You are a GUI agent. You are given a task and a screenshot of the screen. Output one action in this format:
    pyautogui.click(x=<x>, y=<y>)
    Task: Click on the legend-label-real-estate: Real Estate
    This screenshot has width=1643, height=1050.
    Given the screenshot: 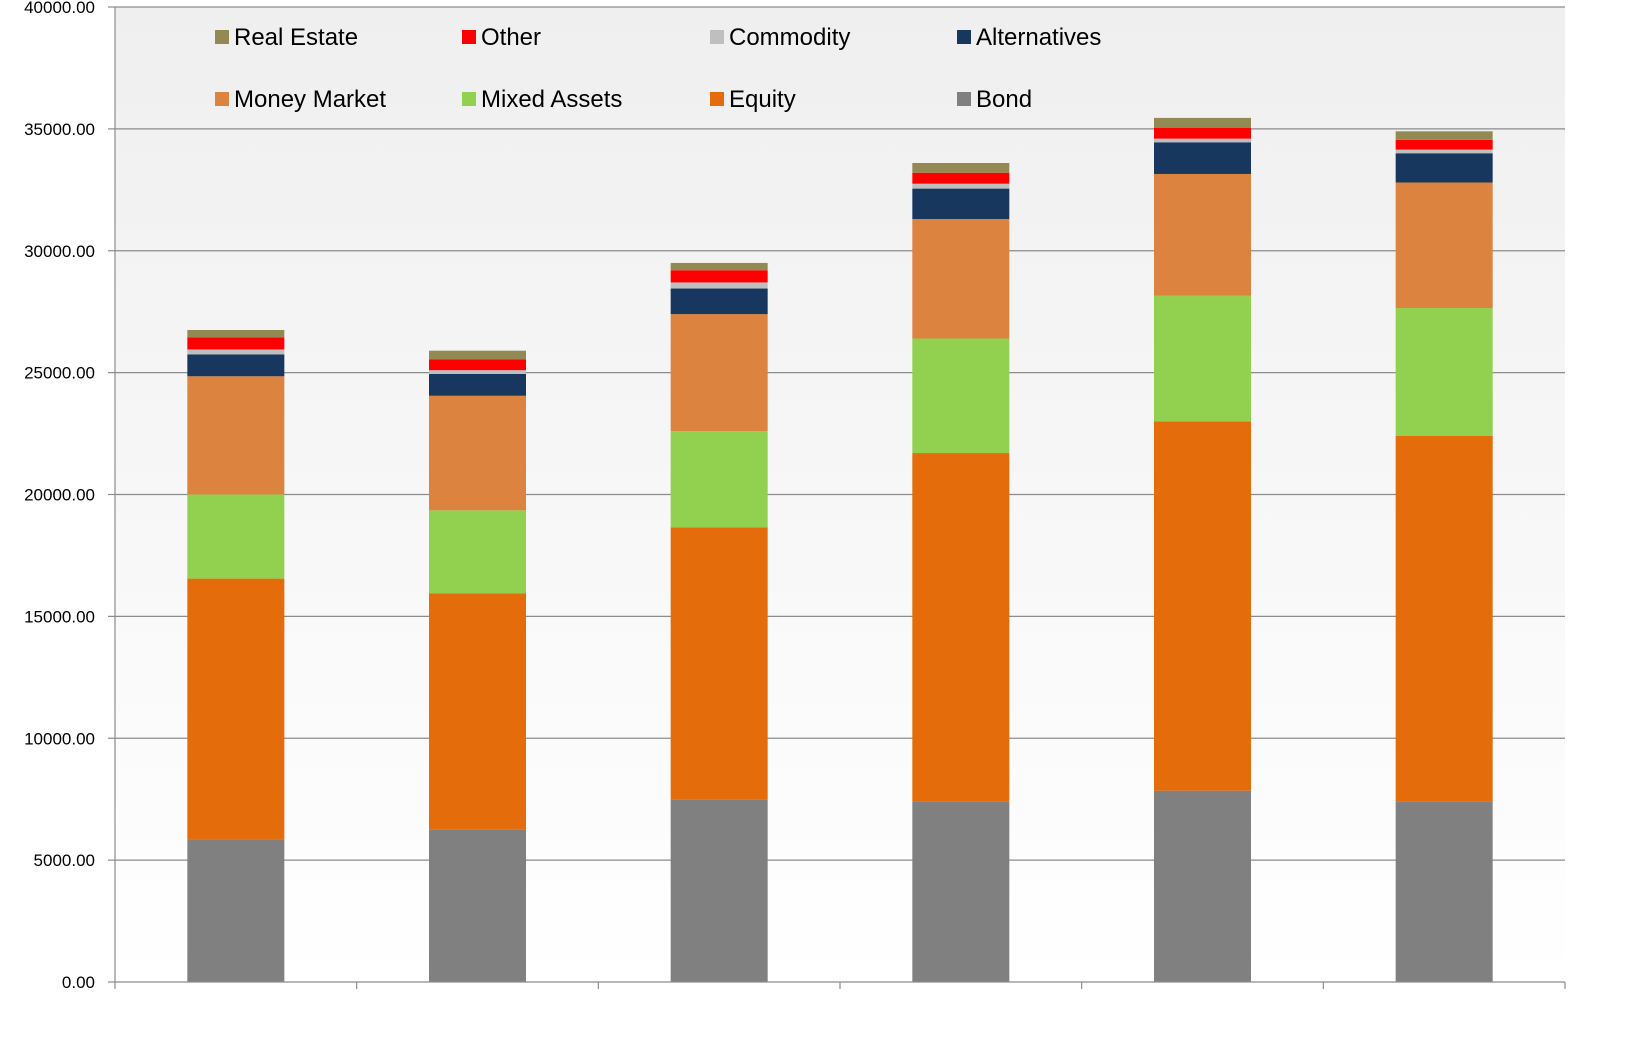 What is the action you would take?
    pyautogui.click(x=296, y=37)
    